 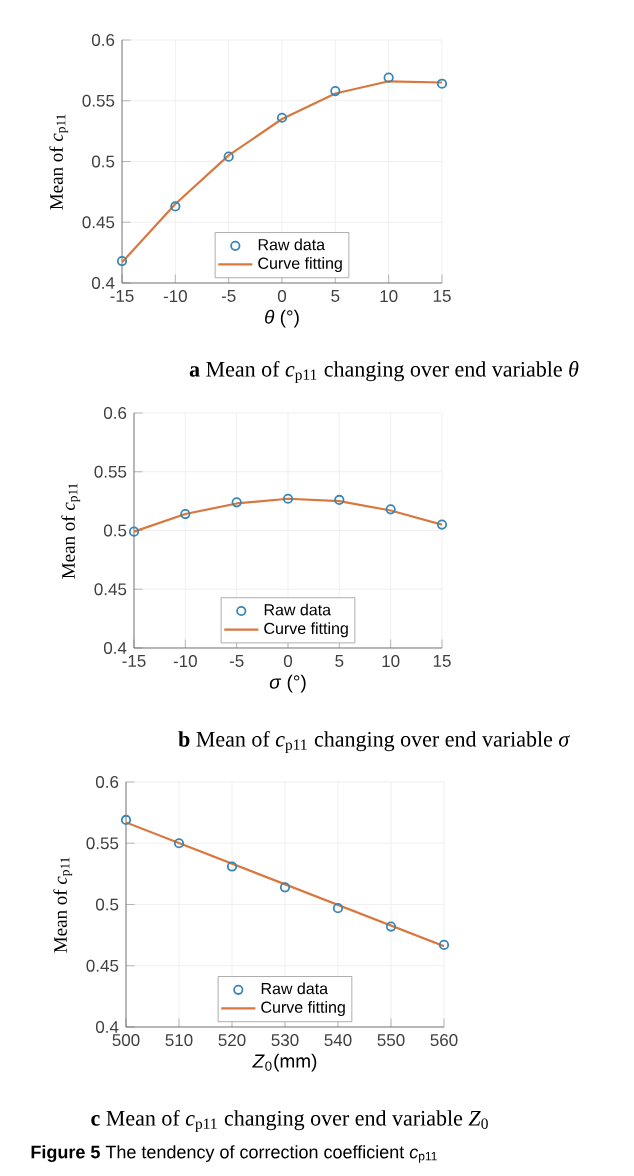 What do you see at coordinates (232, 1040) in the screenshot?
I see `x-tick-label: 520` at bounding box center [232, 1040].